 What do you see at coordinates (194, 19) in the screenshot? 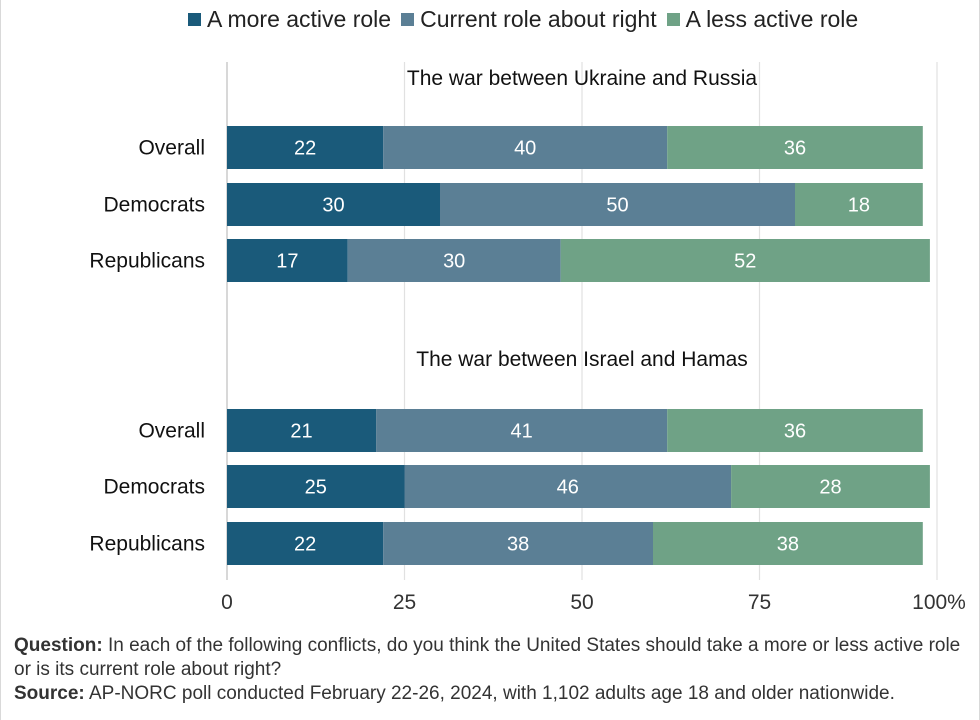
I see `legend-swatch-more-active` at bounding box center [194, 19].